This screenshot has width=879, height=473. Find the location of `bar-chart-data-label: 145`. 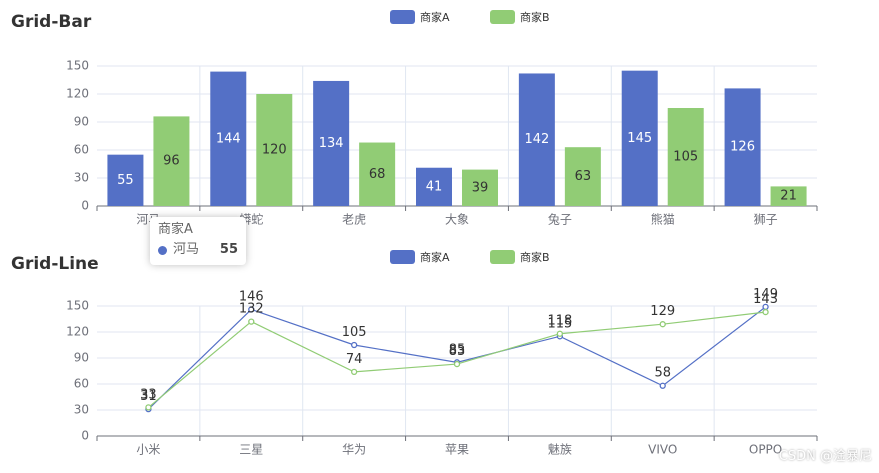

bar-chart-data-label: 145 is located at coordinates (639, 138).